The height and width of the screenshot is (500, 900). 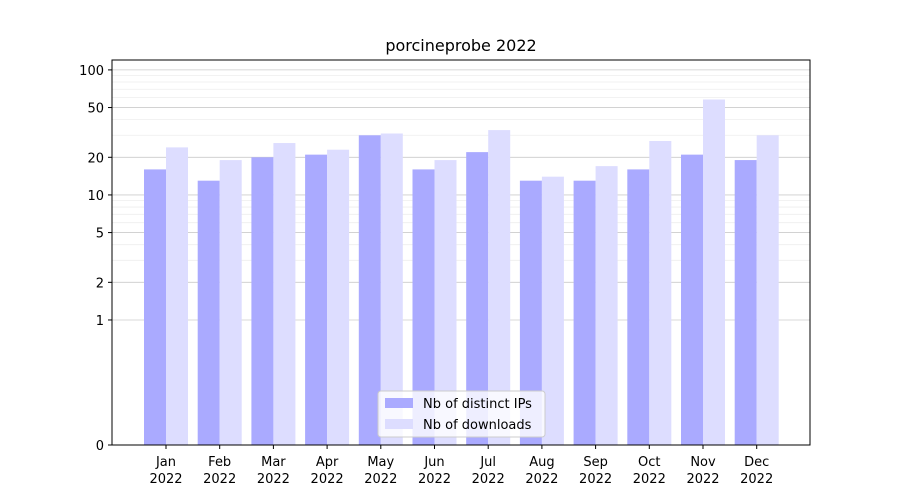 I want to click on x-tick-label: Apr 2022, so click(x=327, y=471).